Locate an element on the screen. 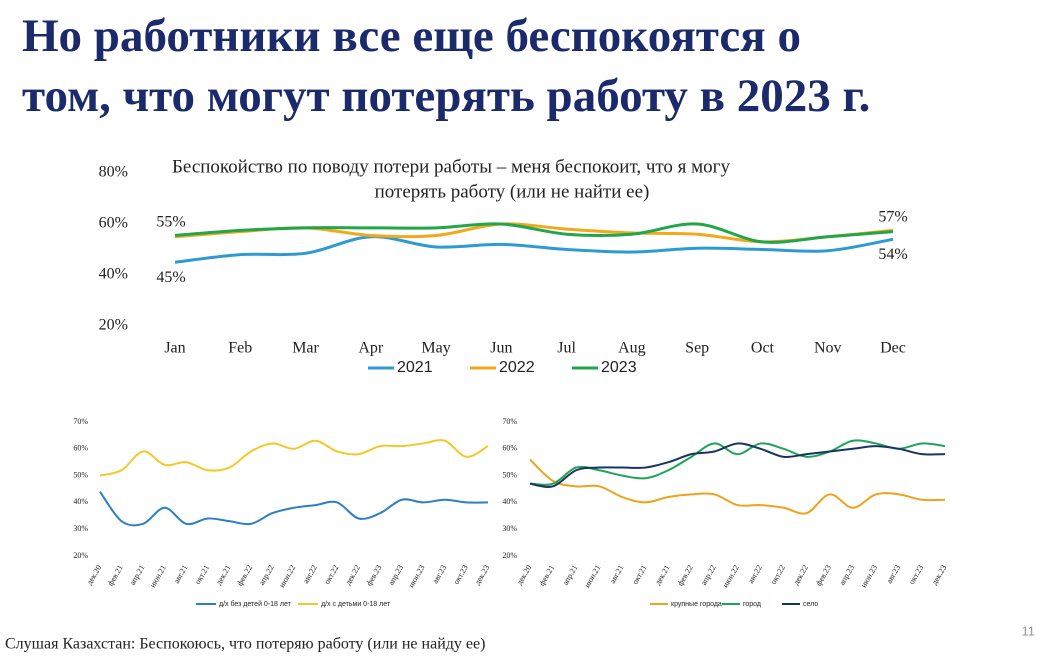 The height and width of the screenshot is (660, 1061). x-tick-label: Dec is located at coordinates (893, 348).